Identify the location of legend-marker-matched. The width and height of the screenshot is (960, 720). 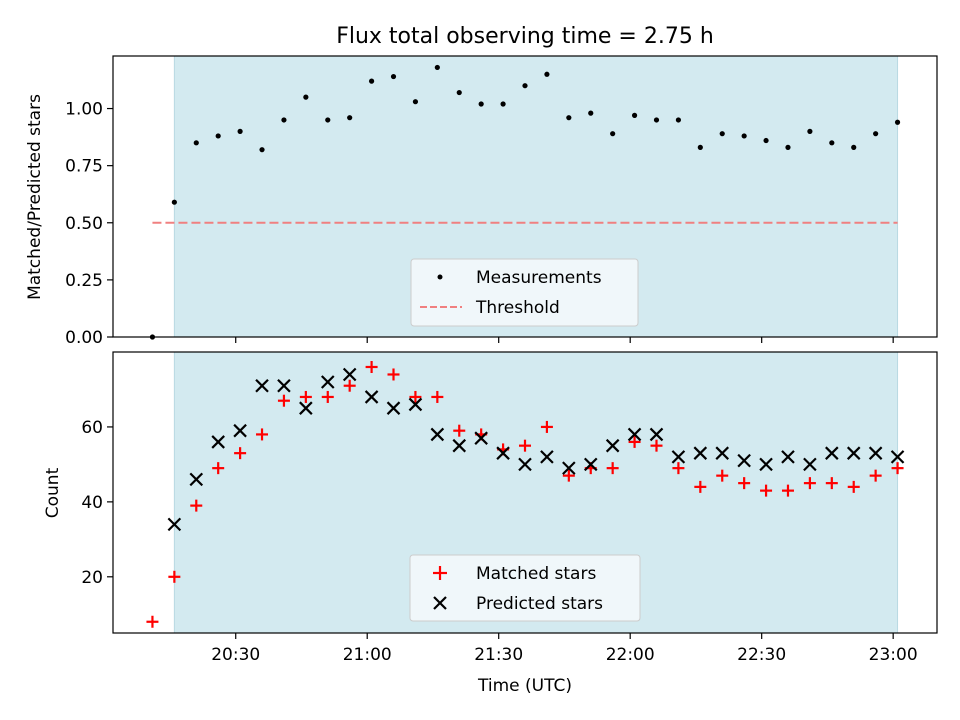
(440, 573).